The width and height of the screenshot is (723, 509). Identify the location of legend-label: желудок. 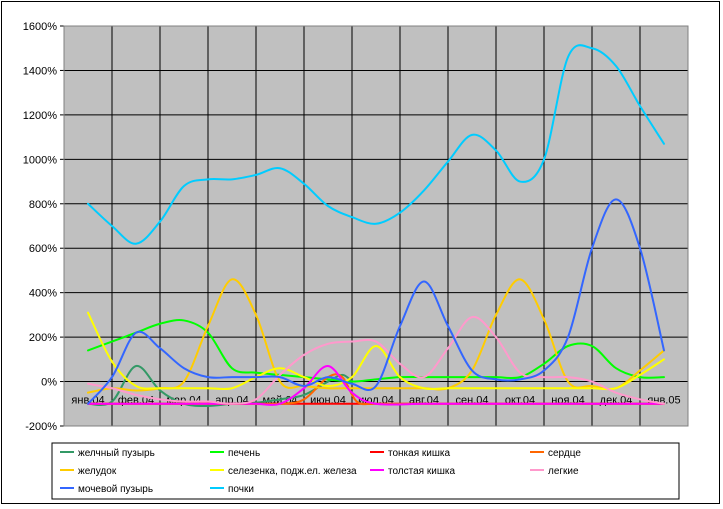
(97, 471).